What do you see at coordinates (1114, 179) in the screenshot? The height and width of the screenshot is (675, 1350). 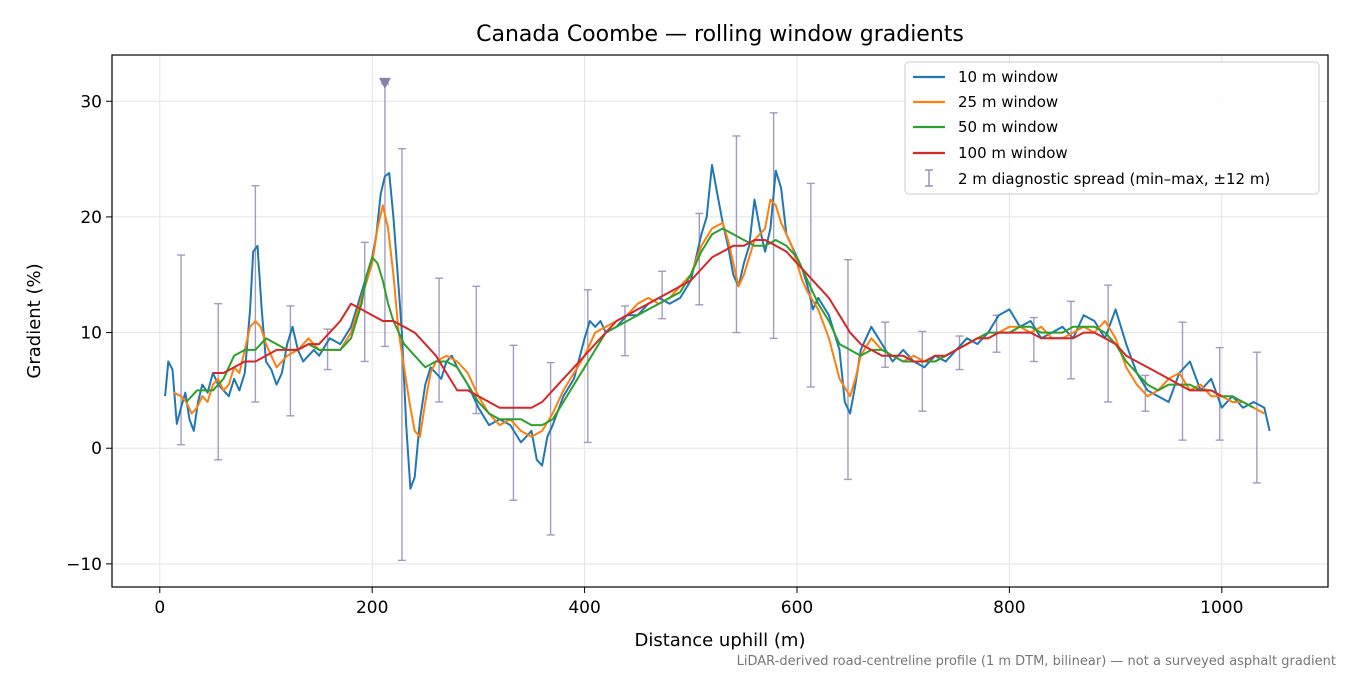 I see `legend-label-spread: 2 m diagnostic spread (min–max, ±12 m)` at bounding box center [1114, 179].